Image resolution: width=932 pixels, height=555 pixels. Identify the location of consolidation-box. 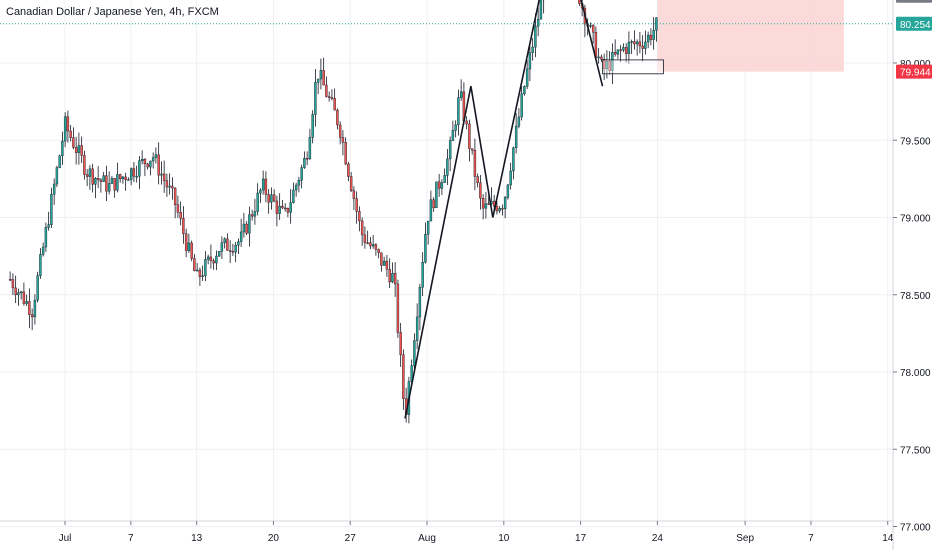
(633, 67).